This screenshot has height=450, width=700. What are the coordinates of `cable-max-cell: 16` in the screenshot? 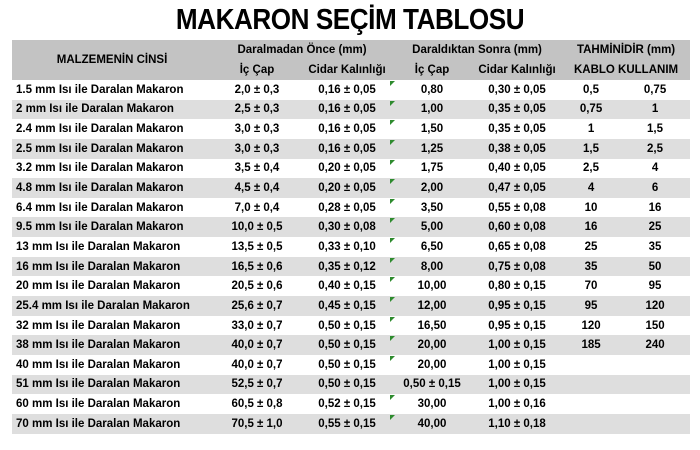 It's located at (655, 208).